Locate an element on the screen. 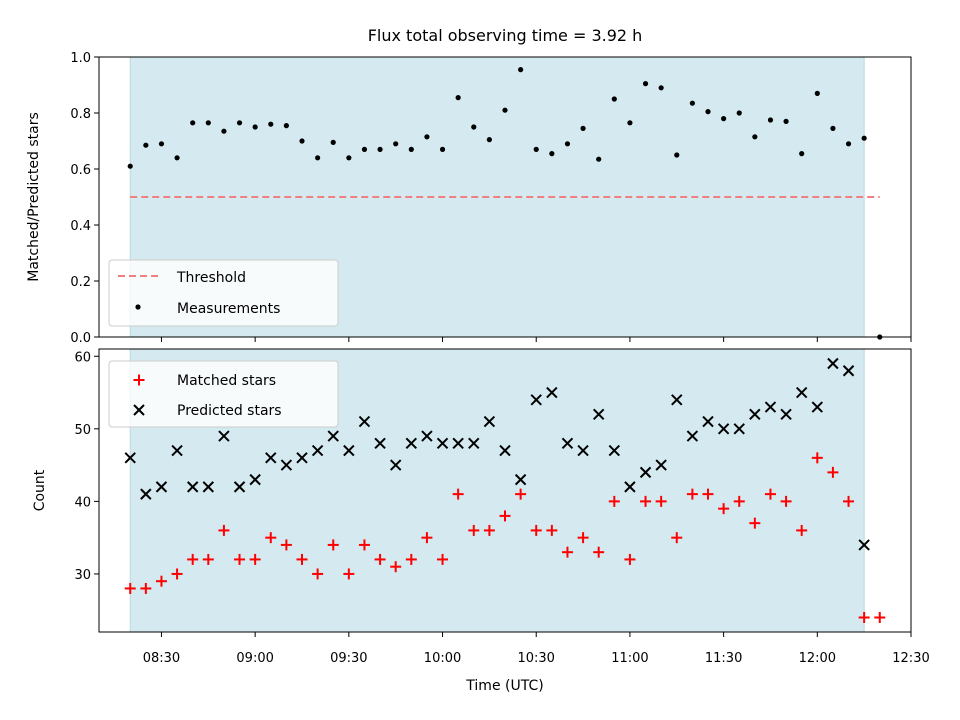 Image resolution: width=960 pixels, height=720 pixels. ratio-y-tick-label: 1.0 is located at coordinates (80, 58).